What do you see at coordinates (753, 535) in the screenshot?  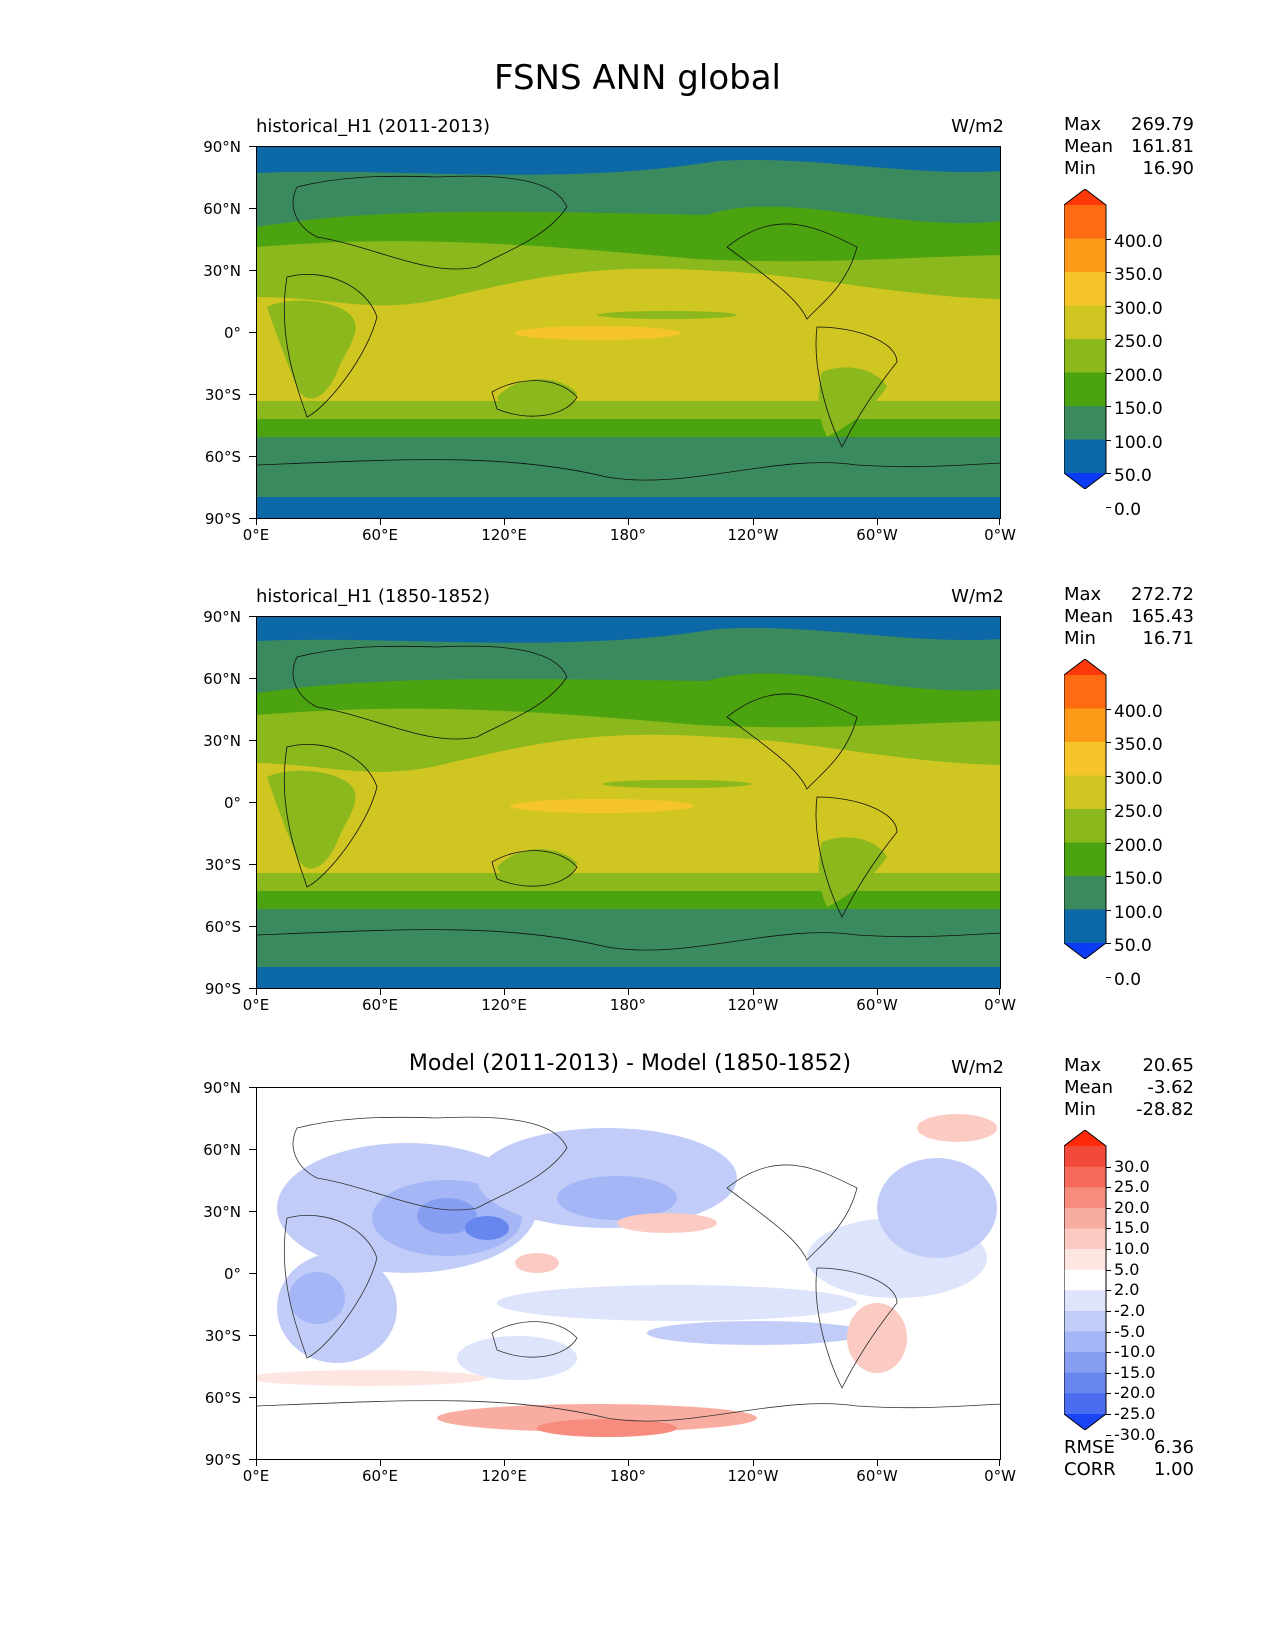 I see `lon-label: 120°W` at bounding box center [753, 535].